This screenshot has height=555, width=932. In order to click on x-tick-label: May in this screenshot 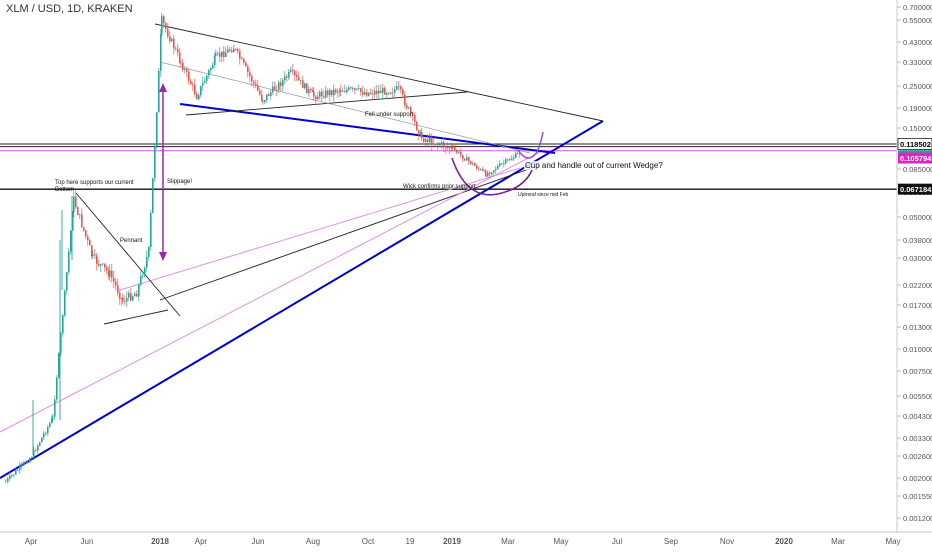, I will do `click(560, 541)`.